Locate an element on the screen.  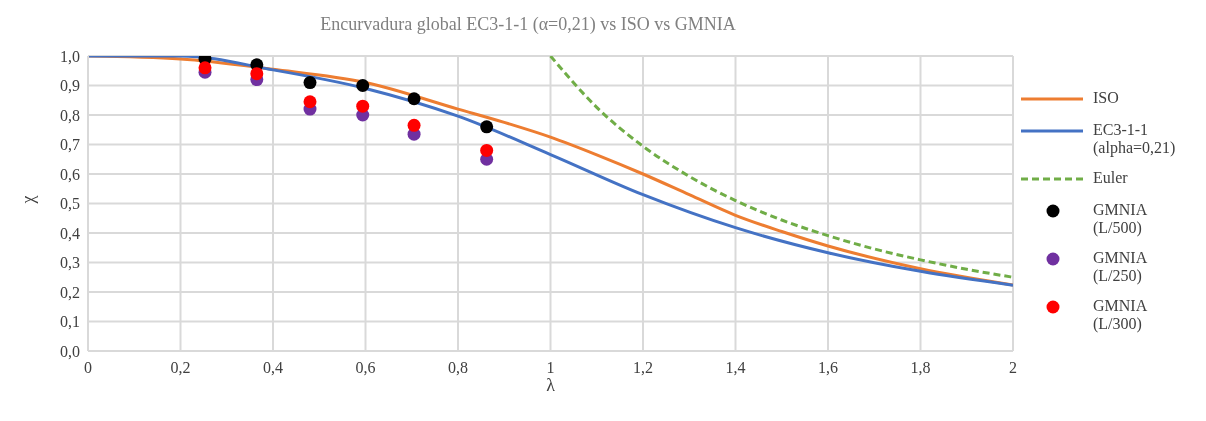
x-tick-label: 1,4 is located at coordinates (735, 367).